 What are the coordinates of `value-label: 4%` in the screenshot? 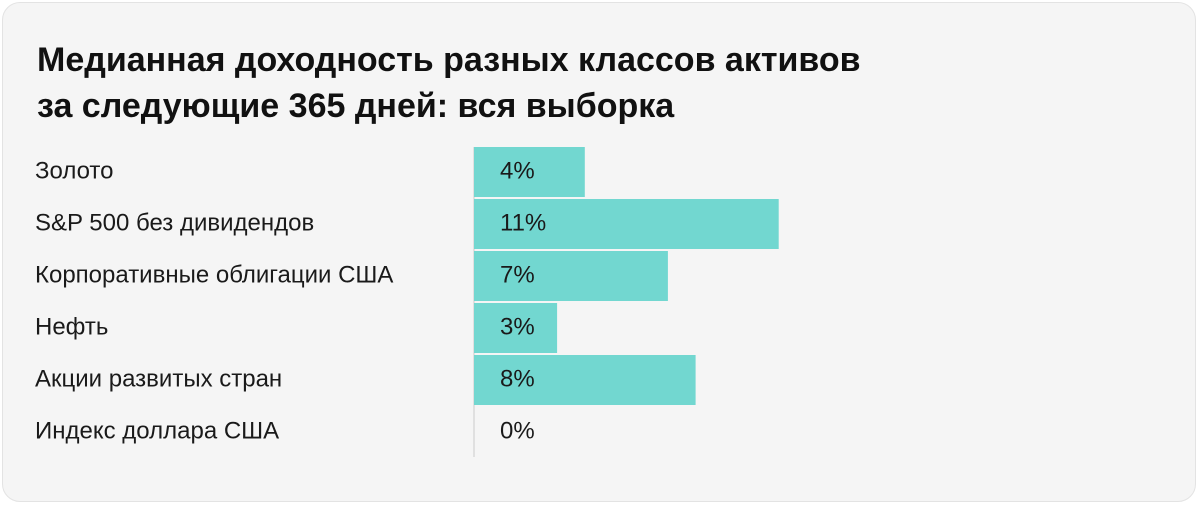 It's located at (517, 170).